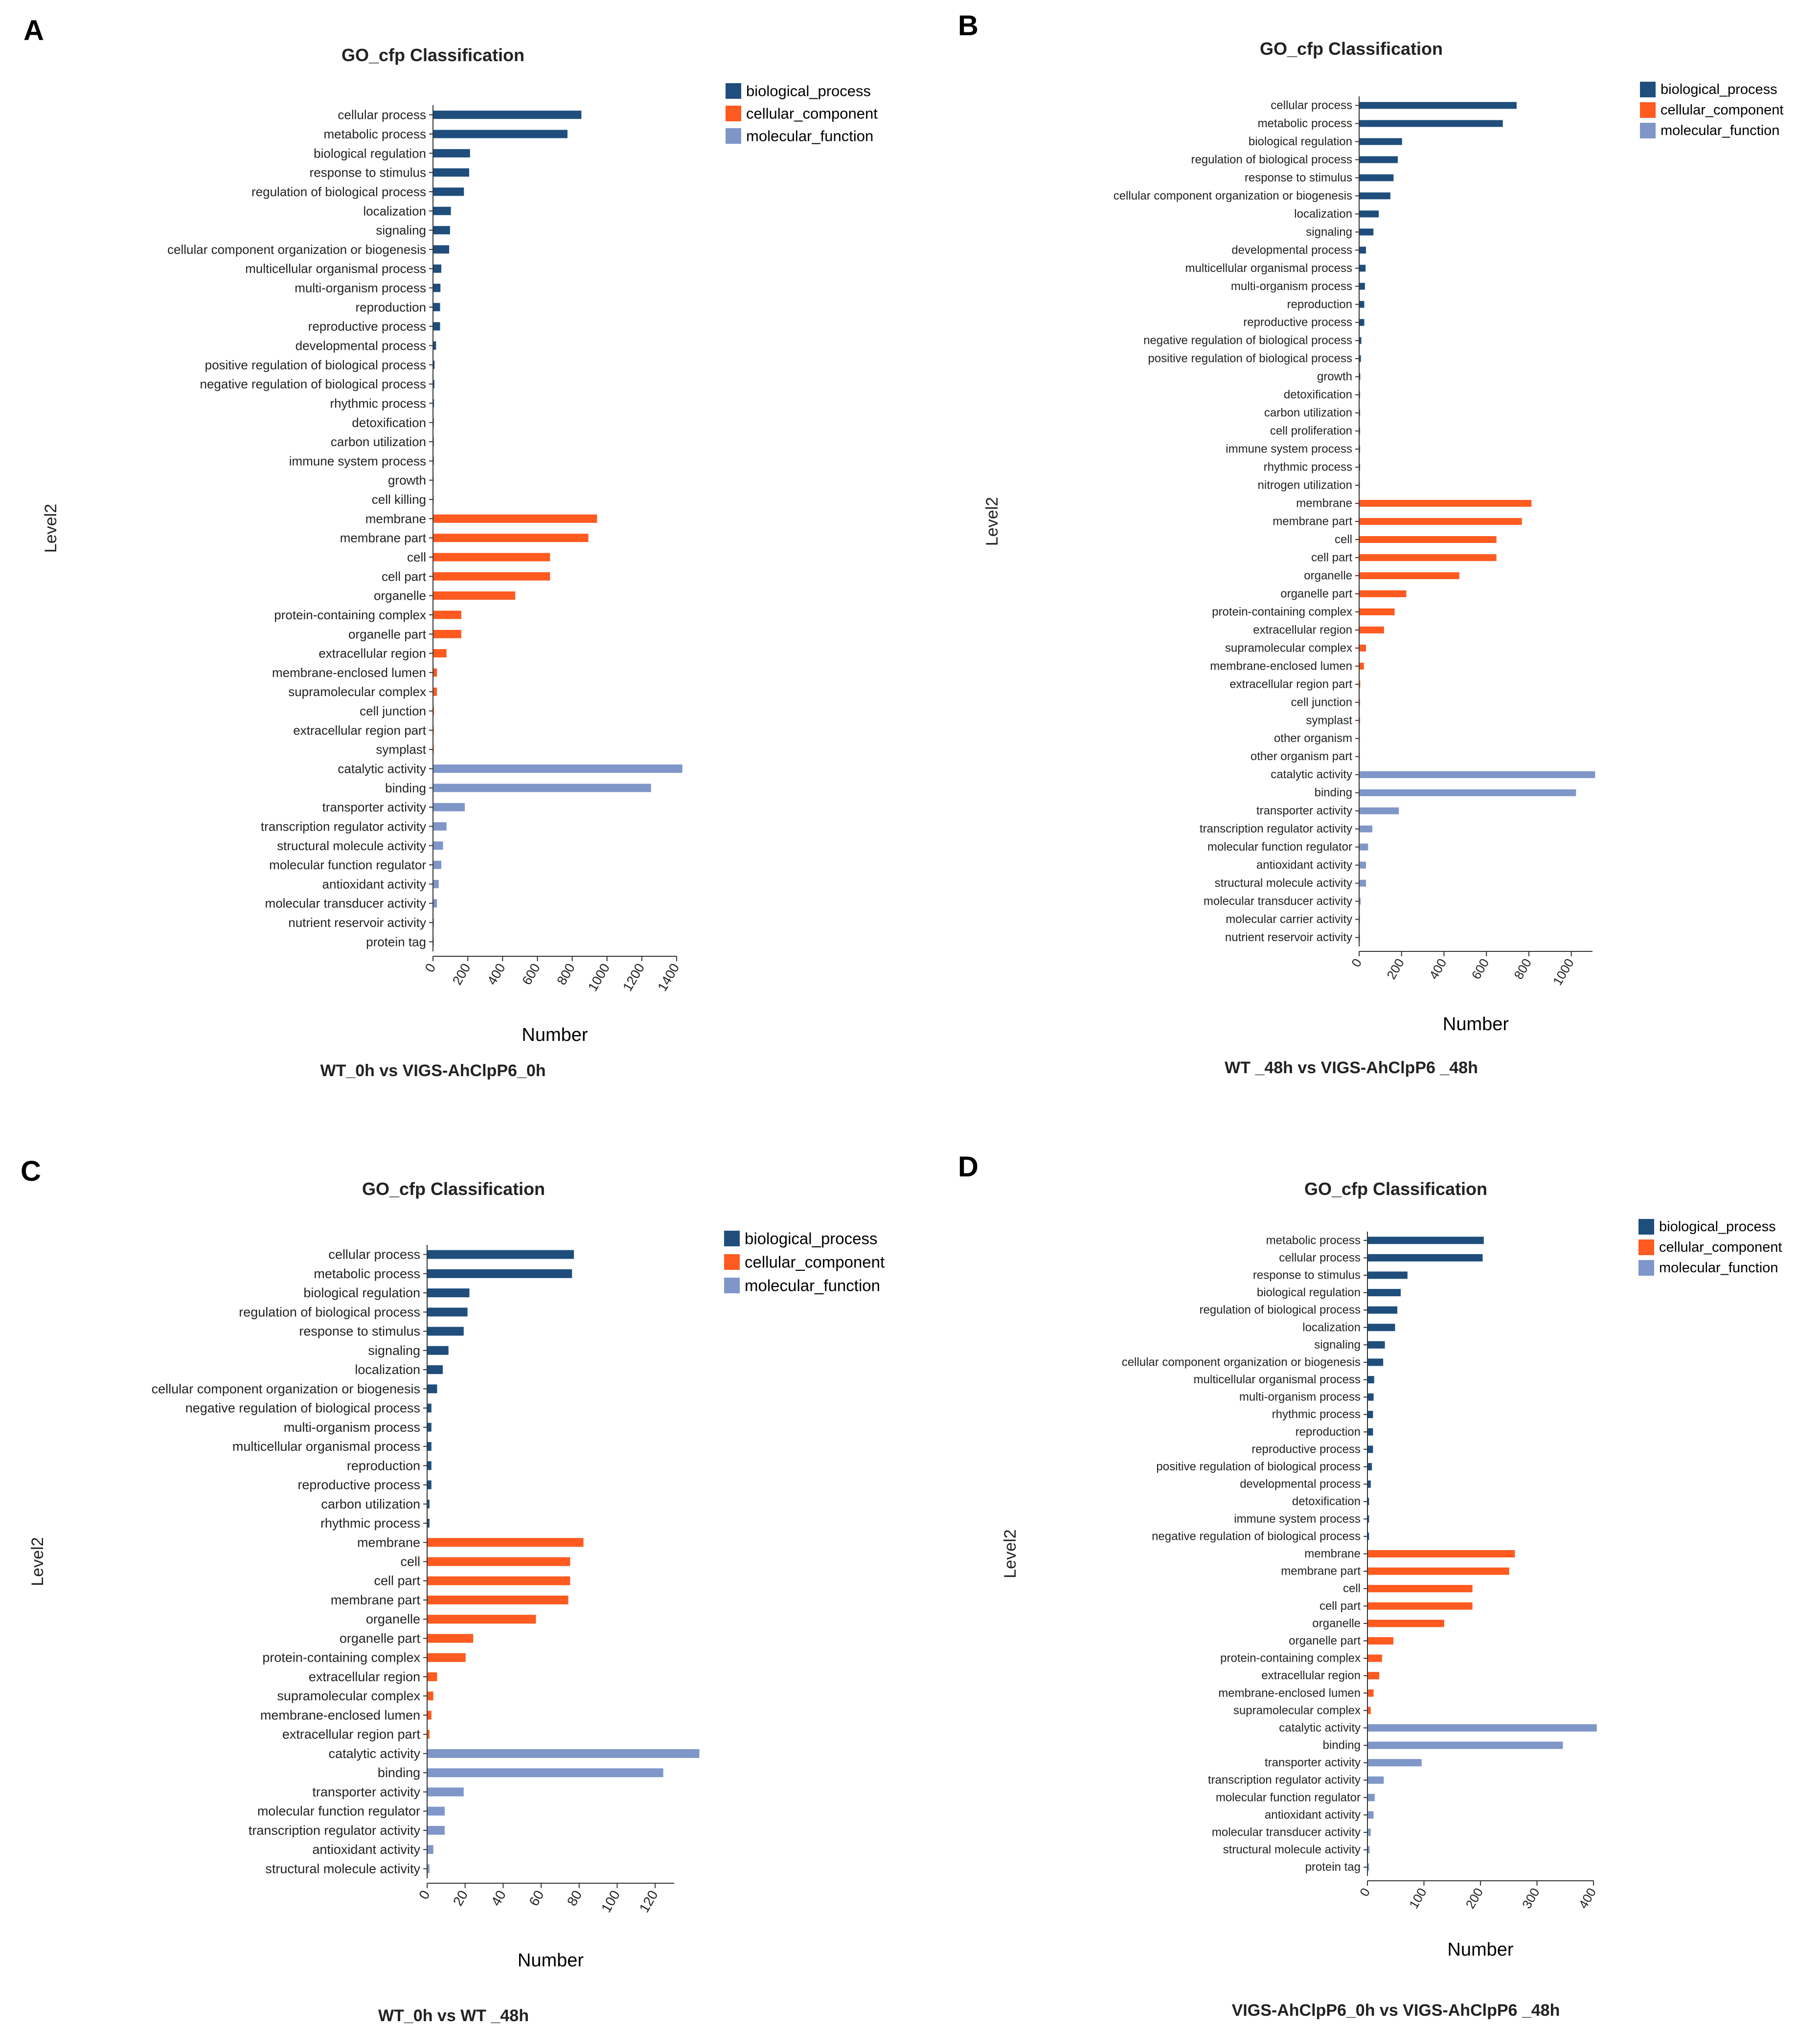 This screenshot has width=1820, height=2028. I want to click on category-label-antioxidant-activity: antioxidant activity, so click(374, 884).